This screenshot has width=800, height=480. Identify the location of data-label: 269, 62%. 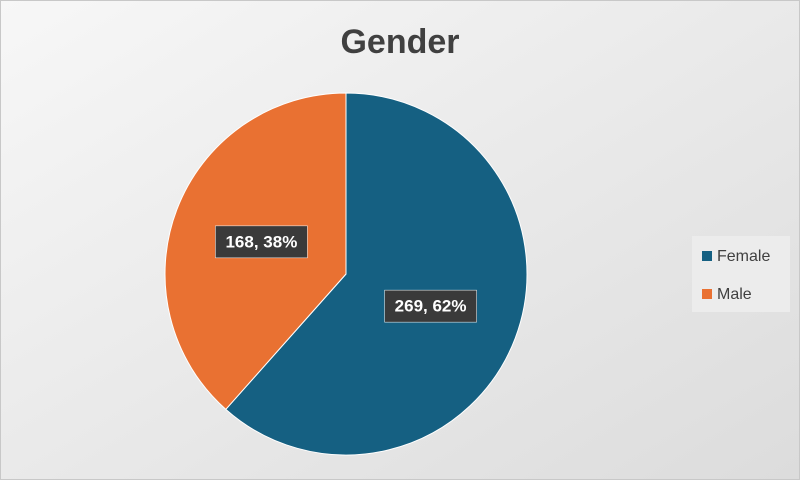
(431, 306).